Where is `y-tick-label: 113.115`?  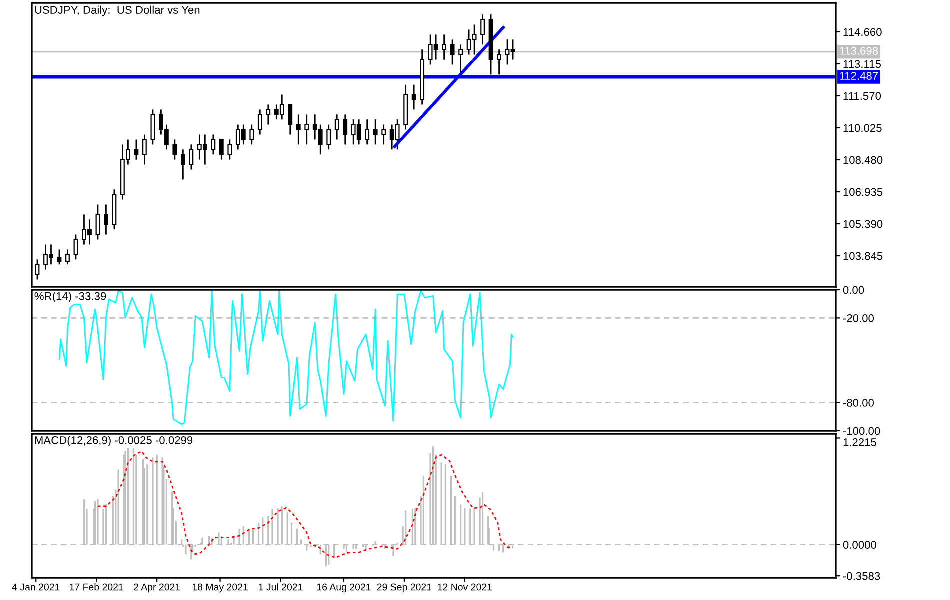
y-tick-label: 113.115 is located at coordinates (863, 64).